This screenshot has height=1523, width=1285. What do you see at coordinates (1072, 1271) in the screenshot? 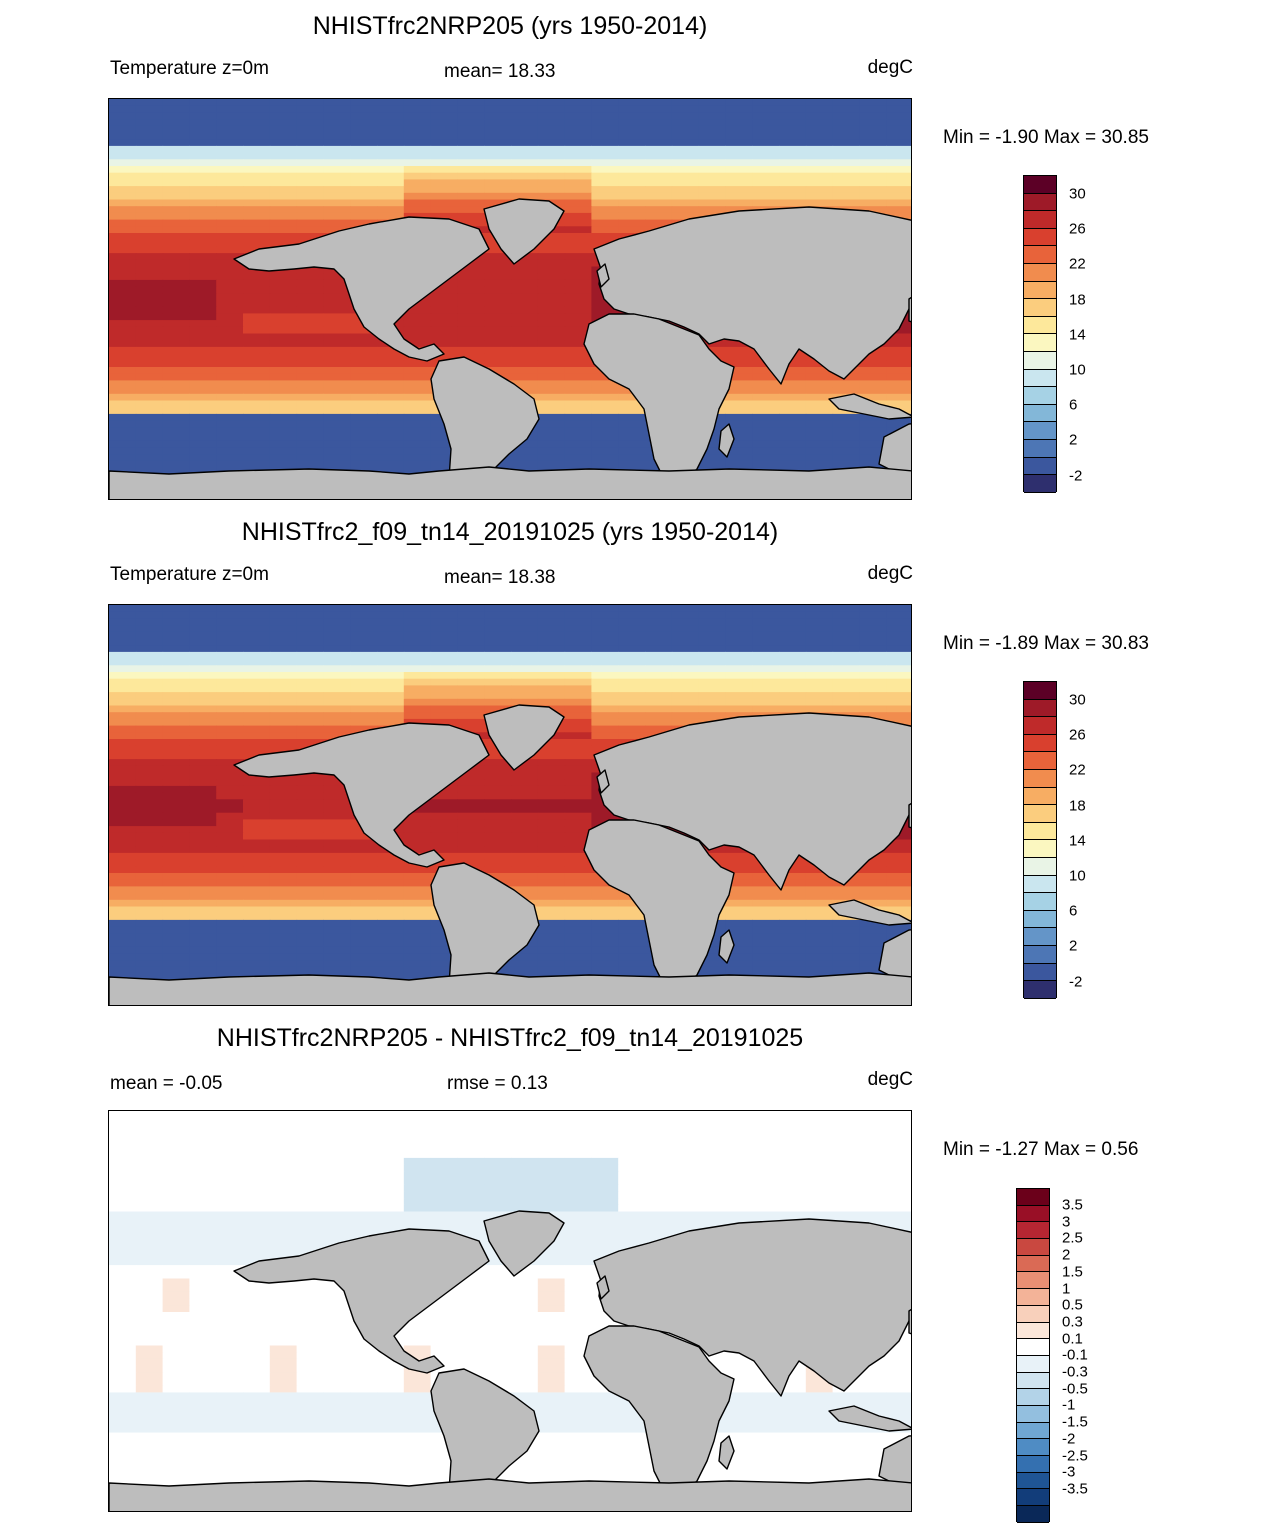
I see `colorbar-tick-label: 1.5` at bounding box center [1072, 1271].